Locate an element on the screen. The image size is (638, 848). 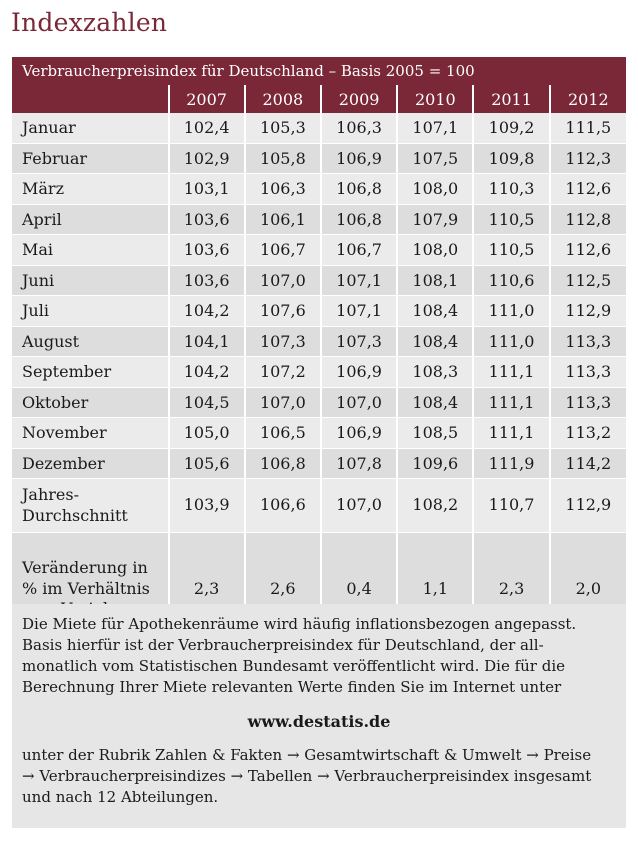
index-value-cell: 106,1 is located at coordinates (282, 219).